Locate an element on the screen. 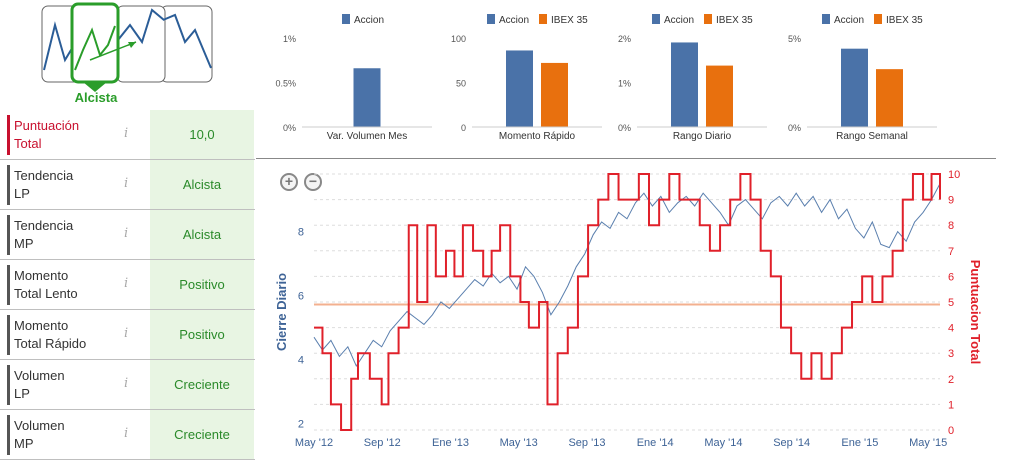 The width and height of the screenshot is (1009, 461). y-tick-label: 4 is located at coordinates (301, 361).